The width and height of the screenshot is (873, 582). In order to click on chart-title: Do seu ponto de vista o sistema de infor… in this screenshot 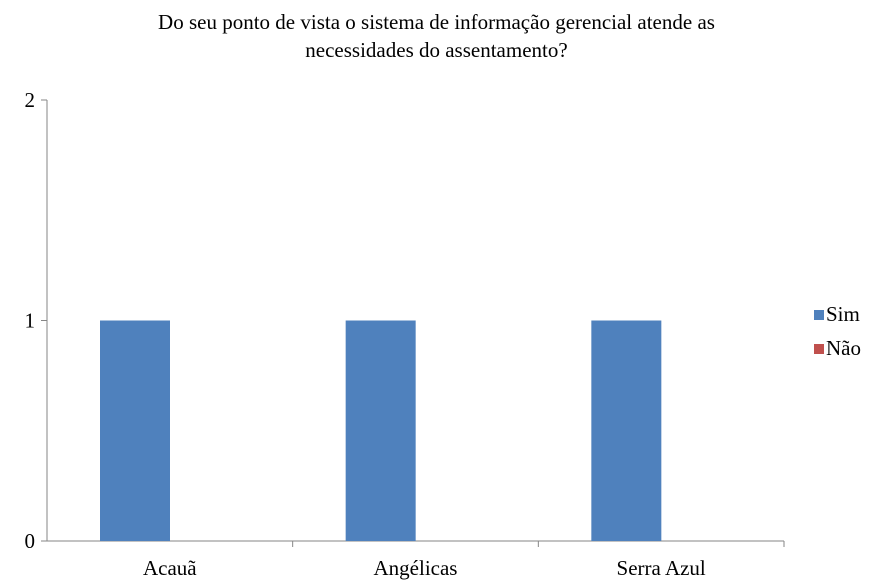, I will do `click(436, 36)`.